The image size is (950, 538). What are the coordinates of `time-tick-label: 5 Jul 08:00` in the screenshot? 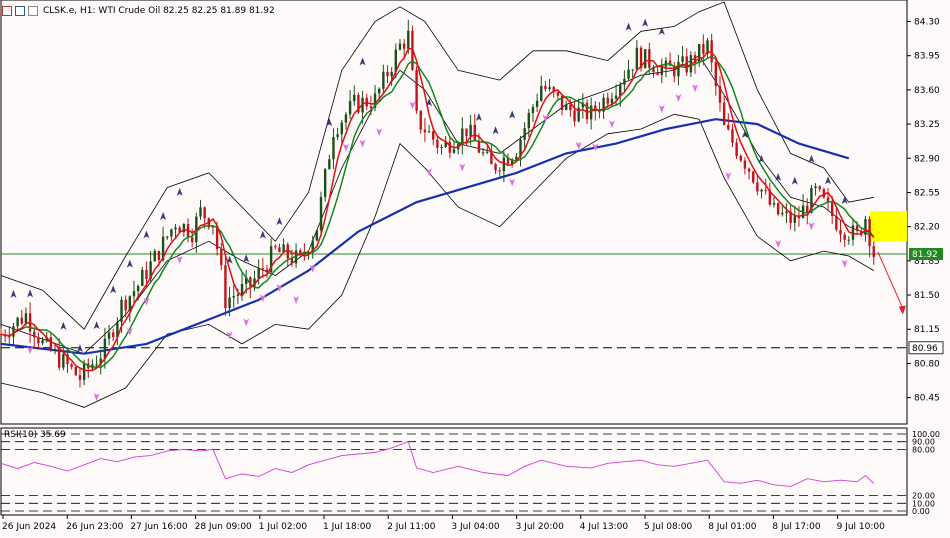 It's located at (668, 527).